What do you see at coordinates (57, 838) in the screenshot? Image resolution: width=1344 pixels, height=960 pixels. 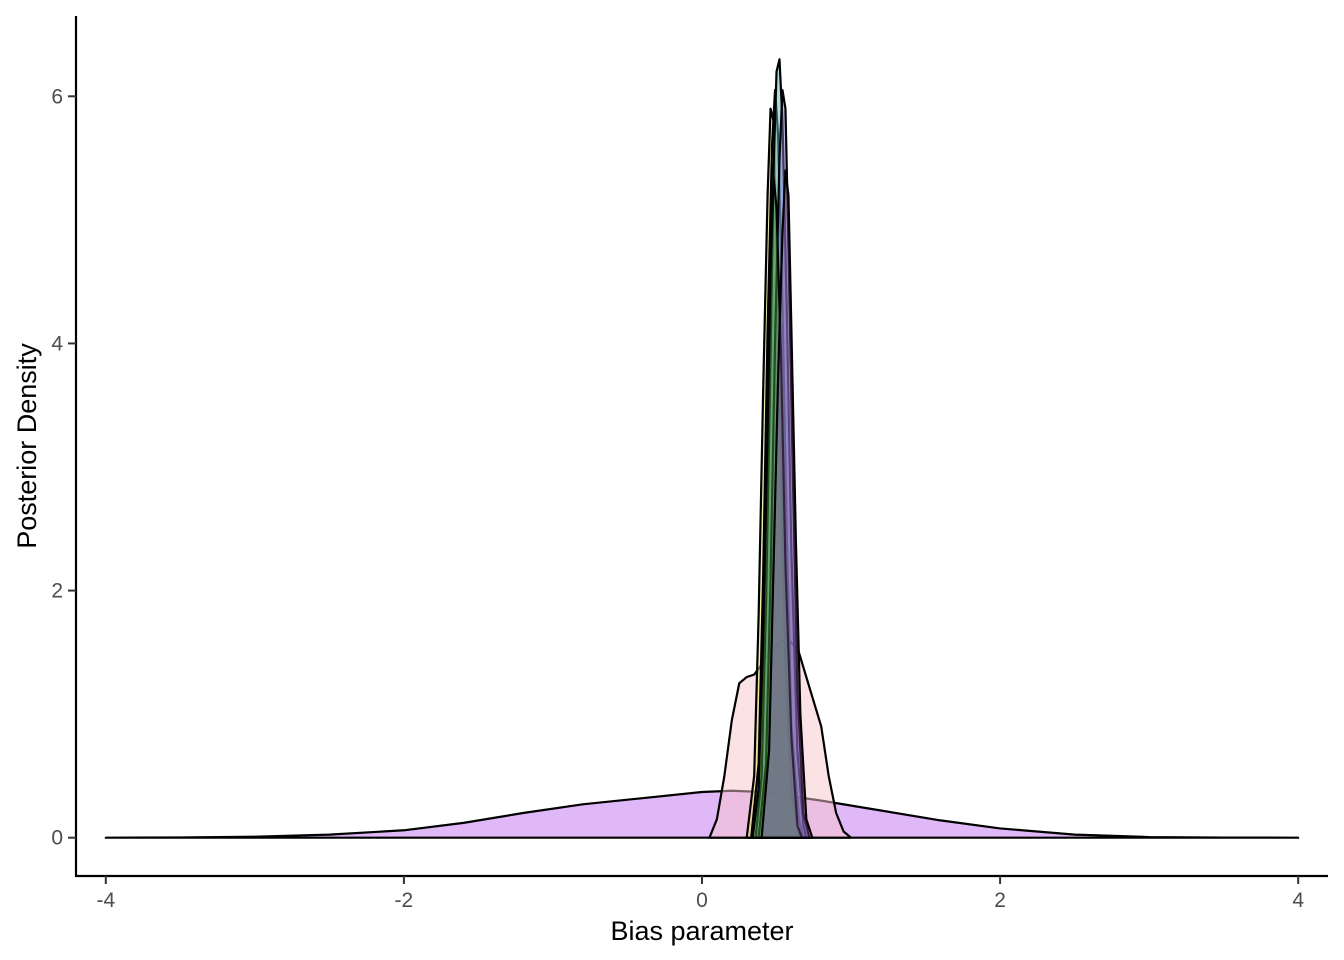 I see `y-tick-label: 0` at bounding box center [57, 838].